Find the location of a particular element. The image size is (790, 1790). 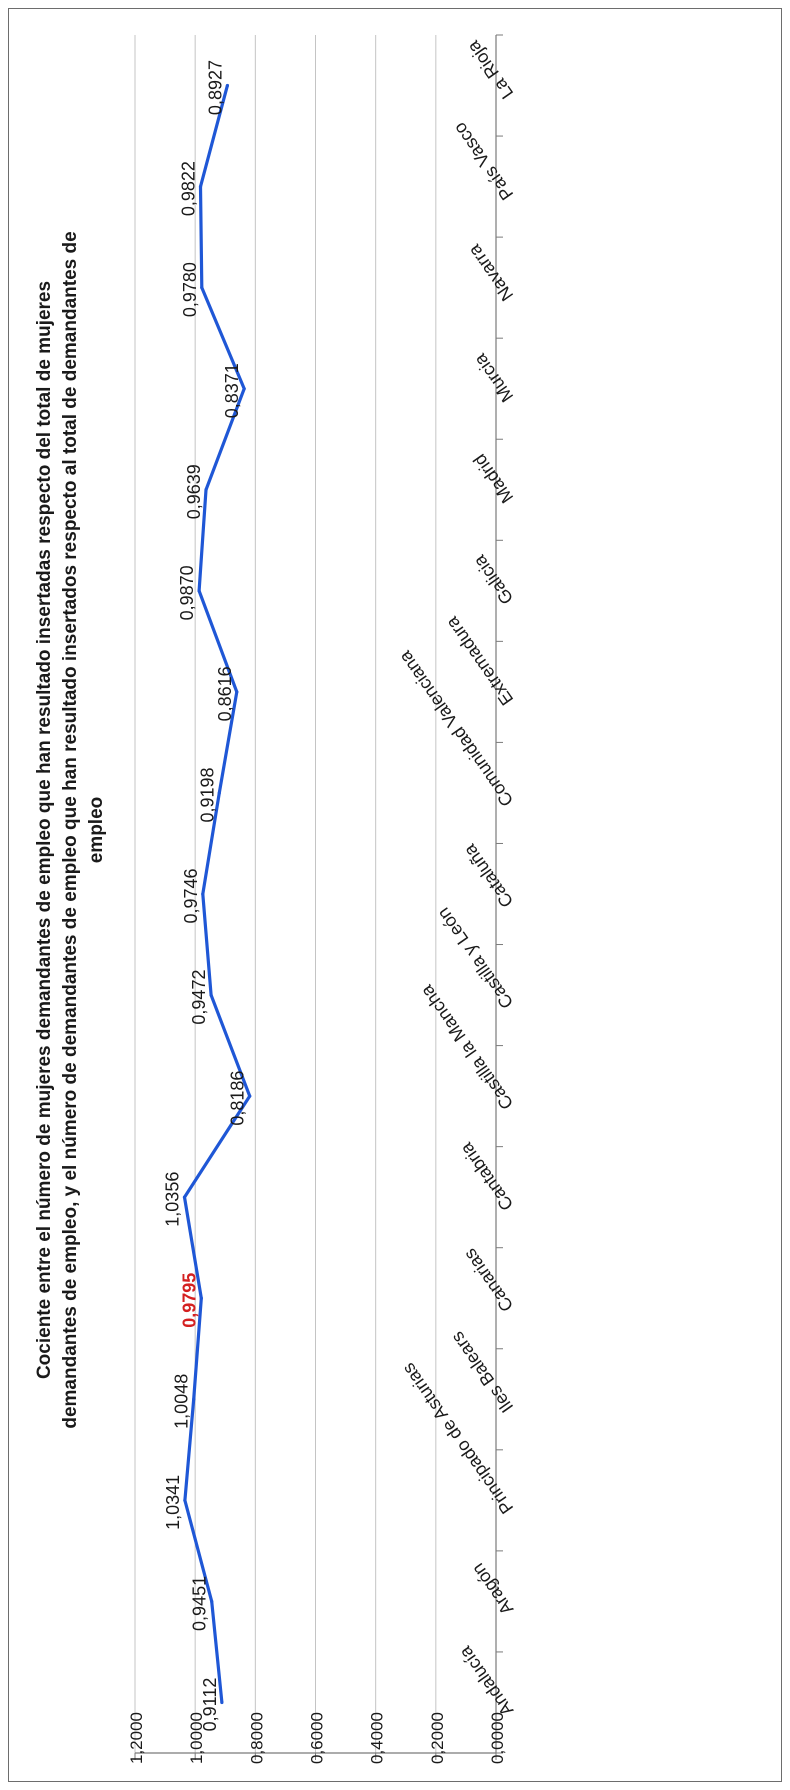

series-line is located at coordinates (217, 894).